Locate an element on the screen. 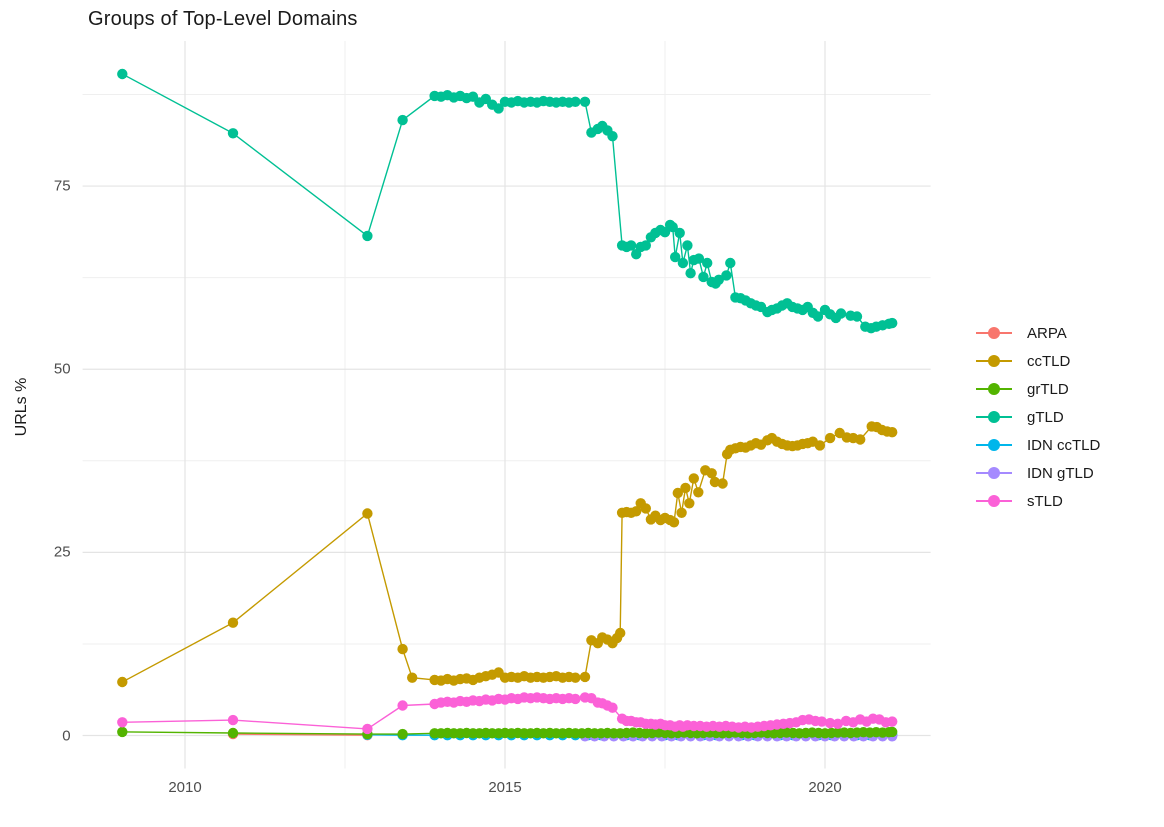 The image size is (1164, 827). legend-label: IDN gTLD is located at coordinates (1060, 473).